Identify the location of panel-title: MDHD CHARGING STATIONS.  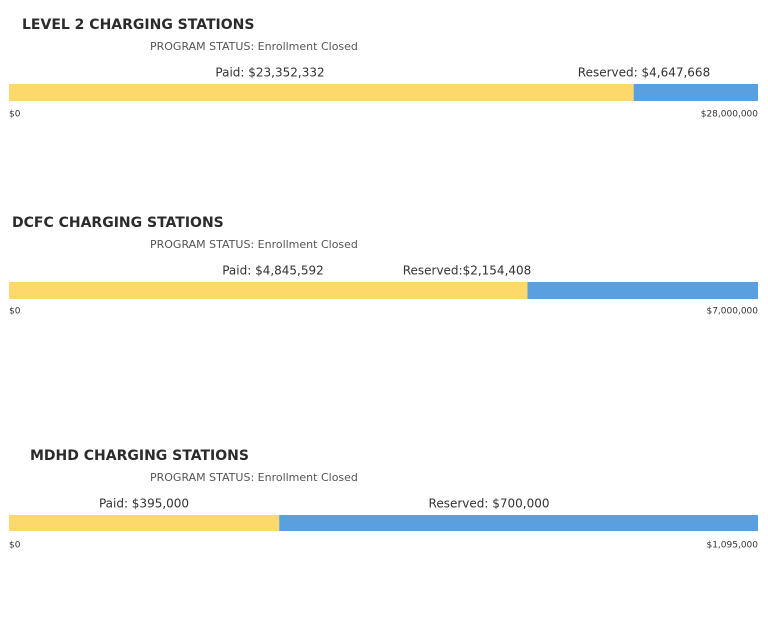
(139, 456).